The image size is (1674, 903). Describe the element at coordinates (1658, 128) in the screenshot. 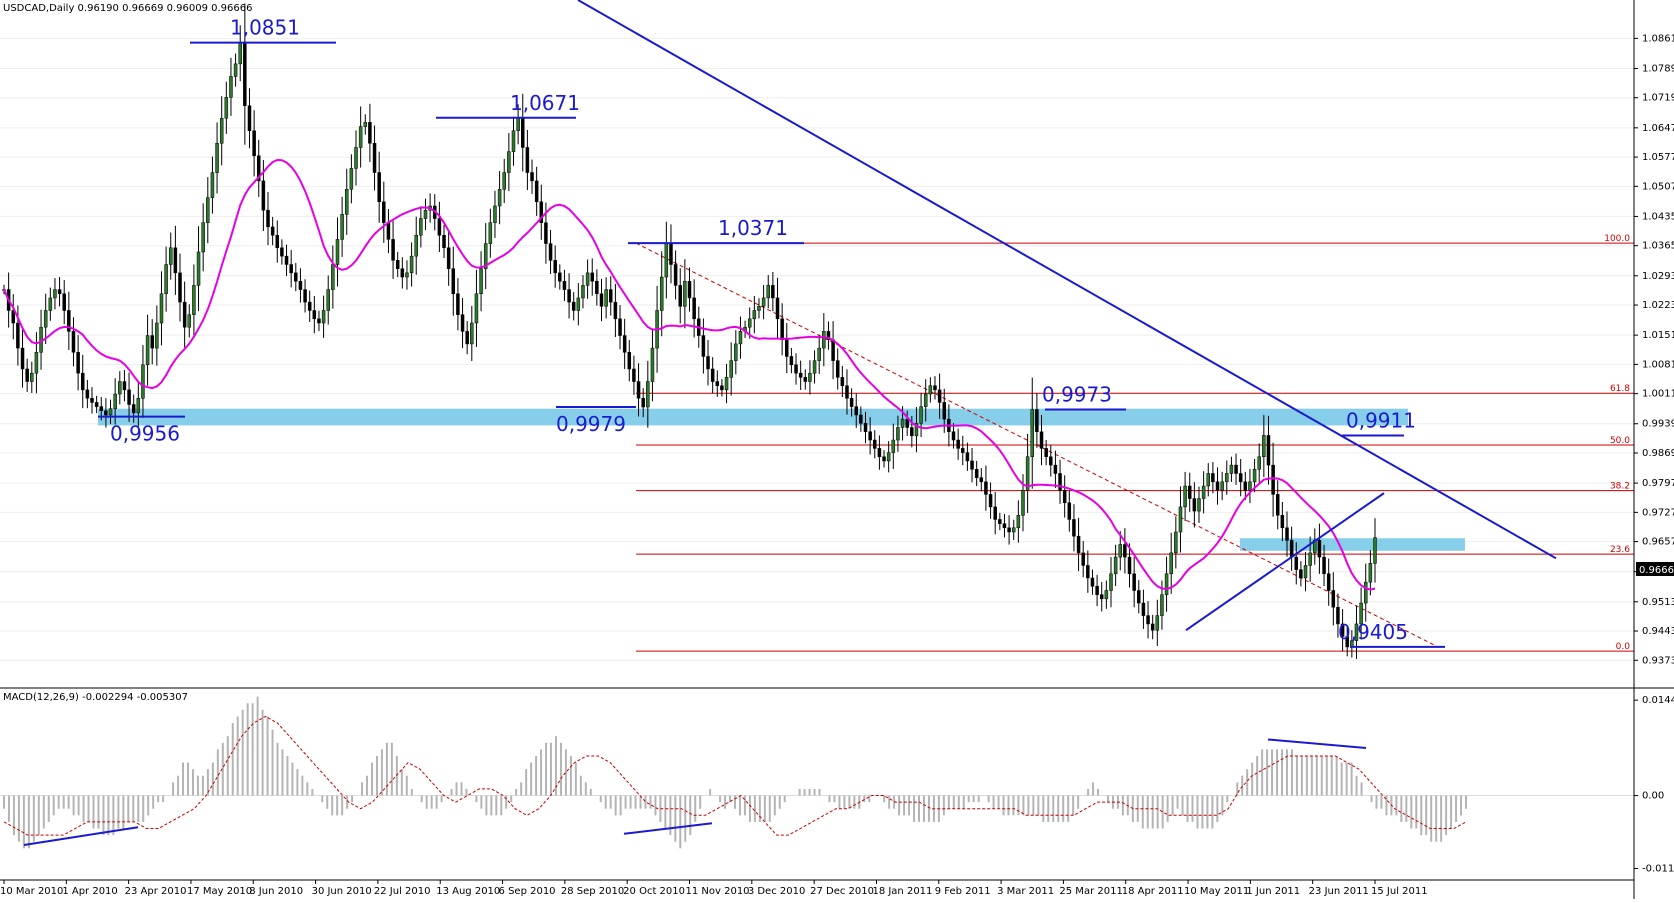

I see `price-tick-label: 1.06470` at that location.